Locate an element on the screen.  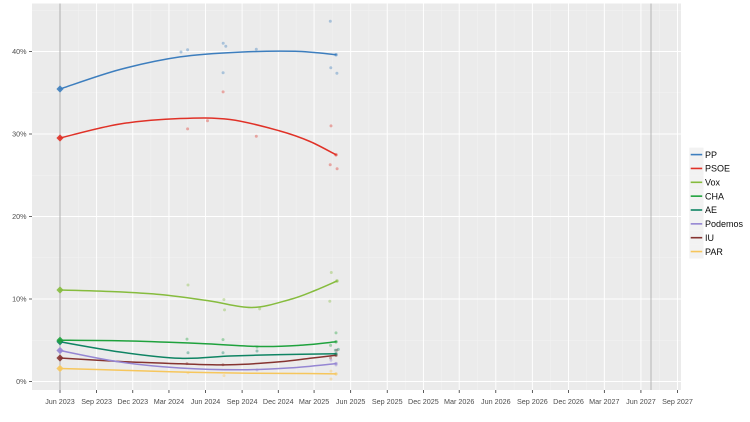
svg-text: Sep 2026 is located at coordinates (532, 401).